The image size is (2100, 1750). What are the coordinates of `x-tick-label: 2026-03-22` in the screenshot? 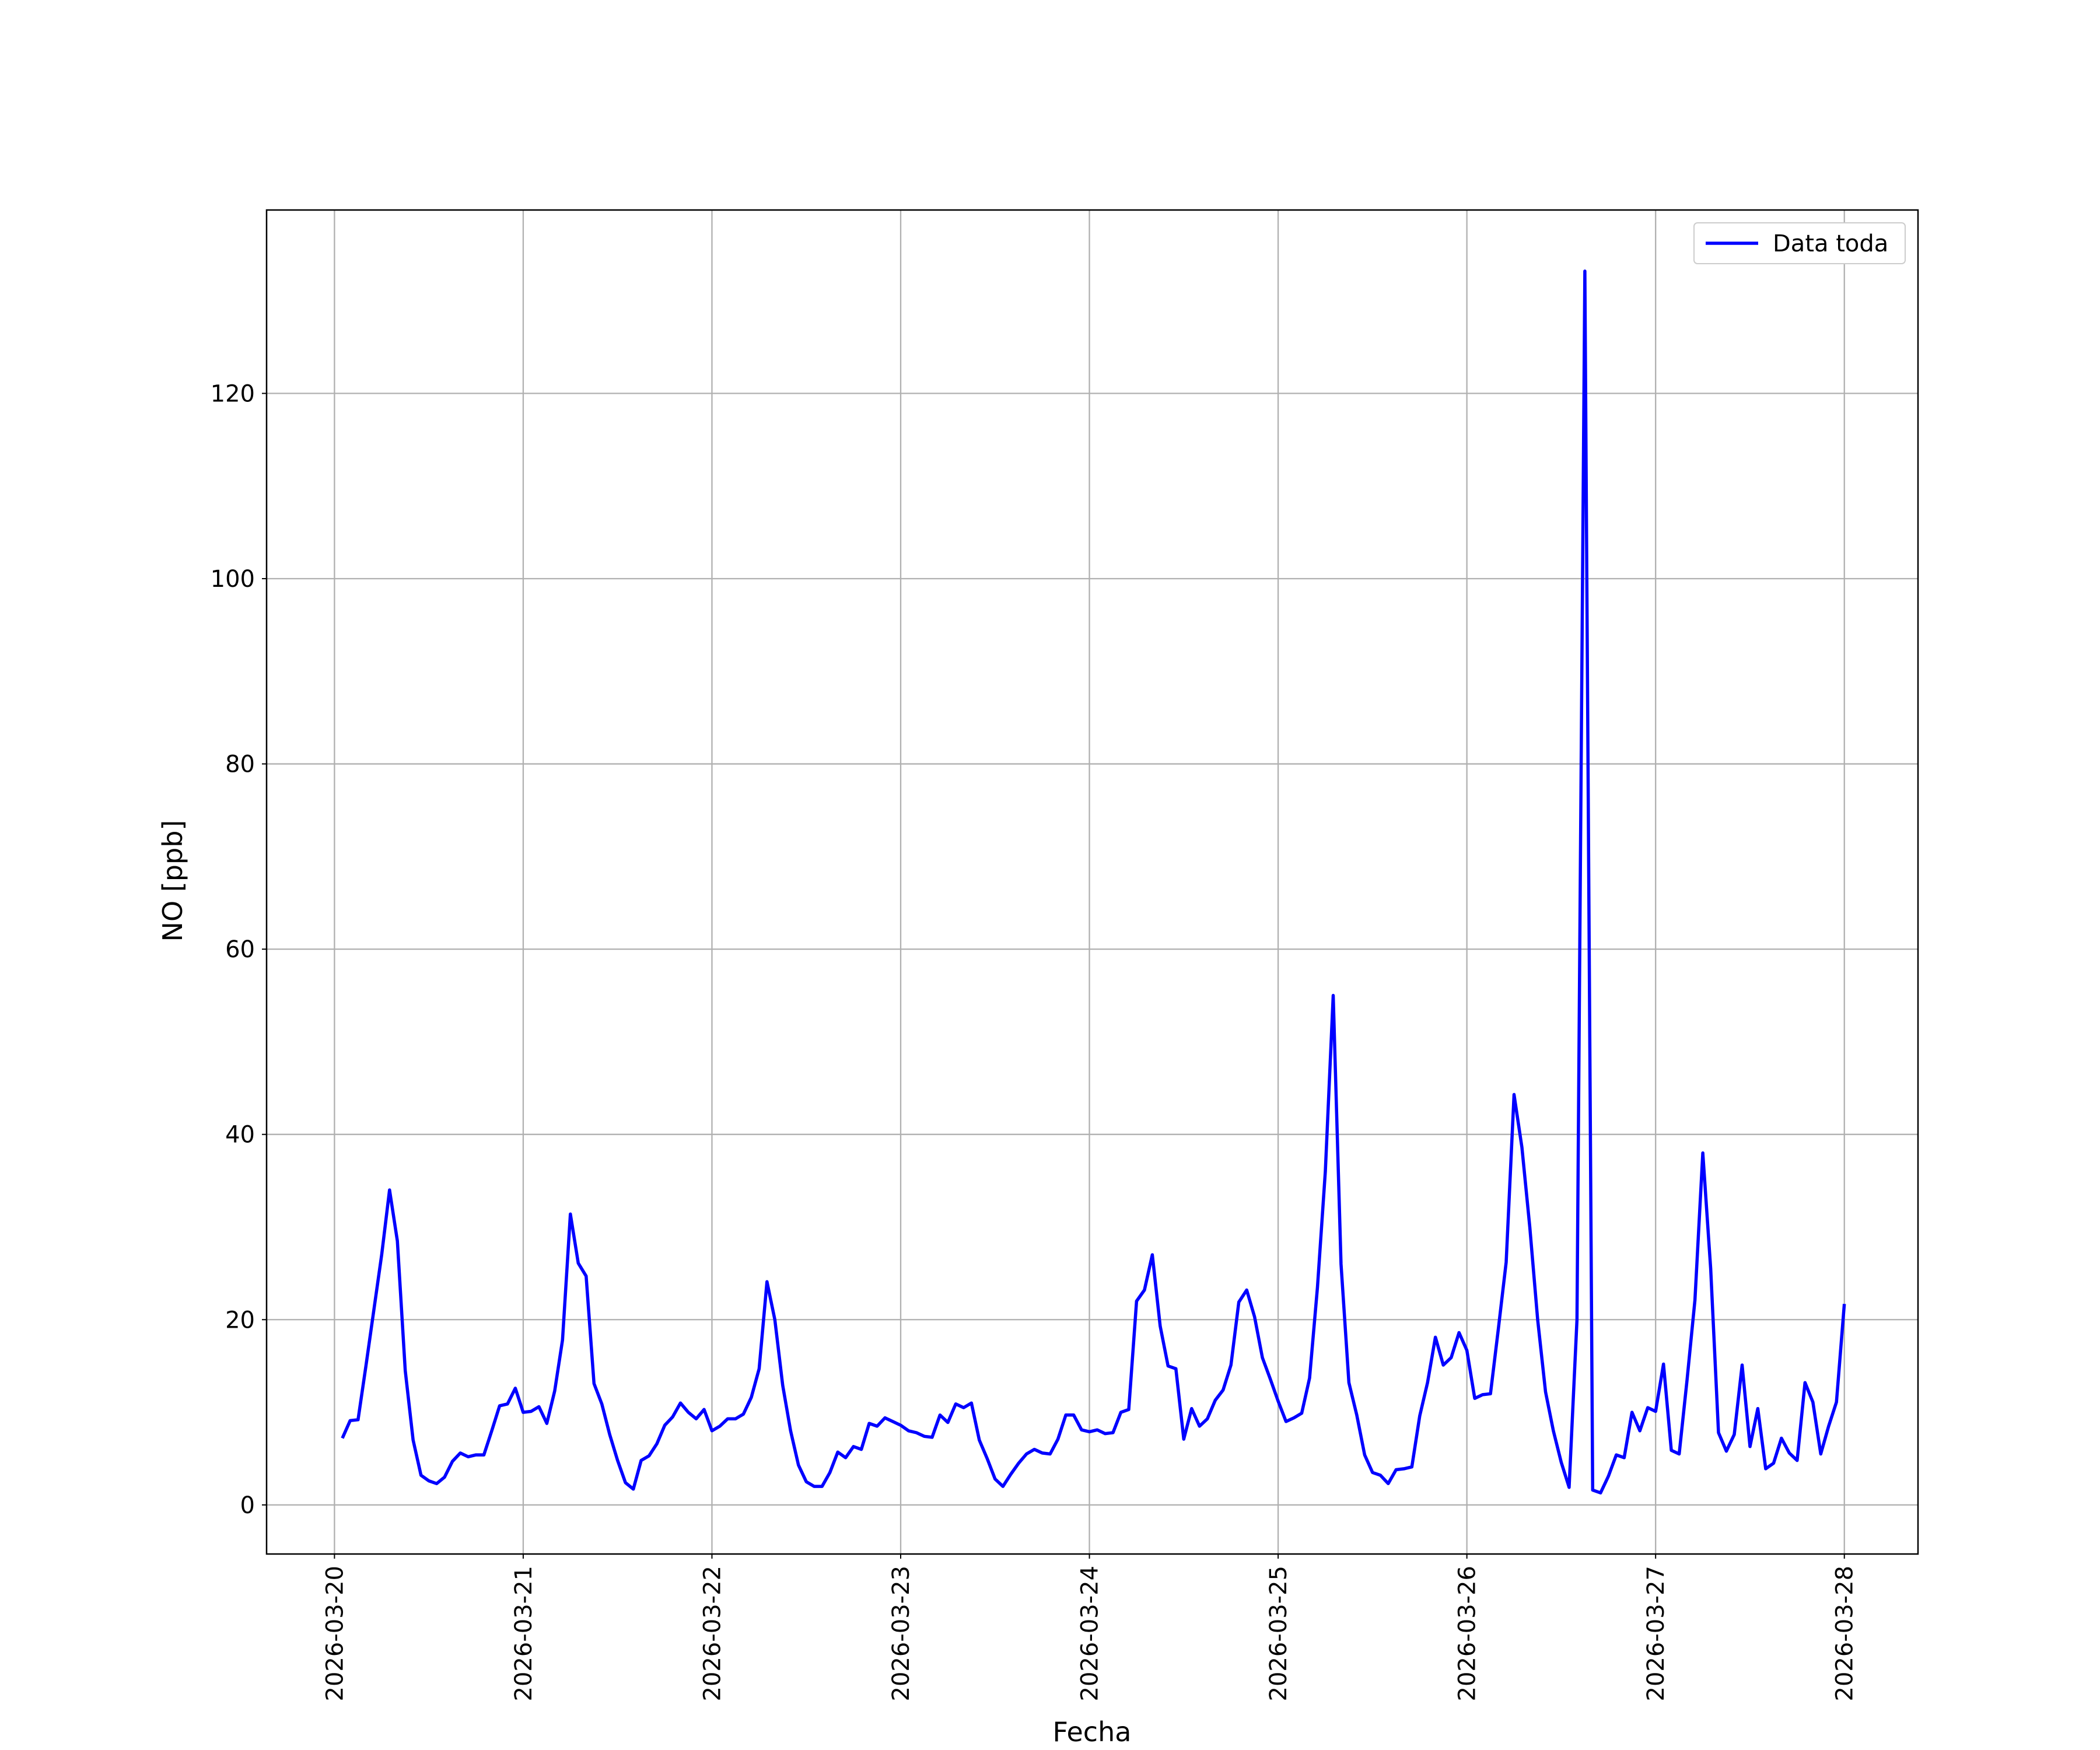 It's located at (712, 1633).